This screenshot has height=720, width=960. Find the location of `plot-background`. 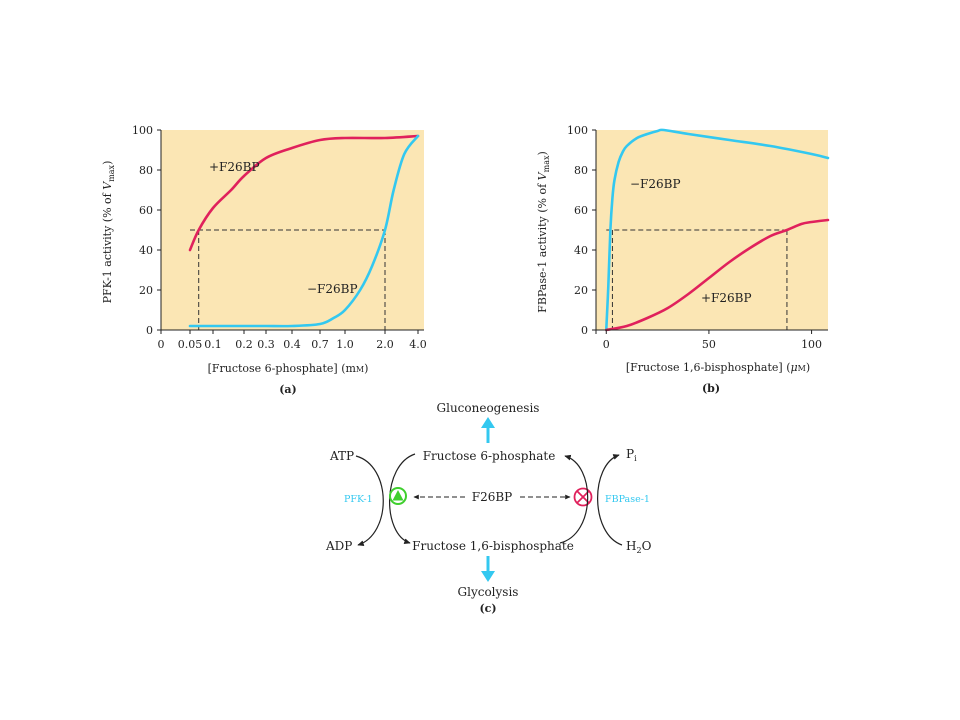

plot-background is located at coordinates (292, 230).